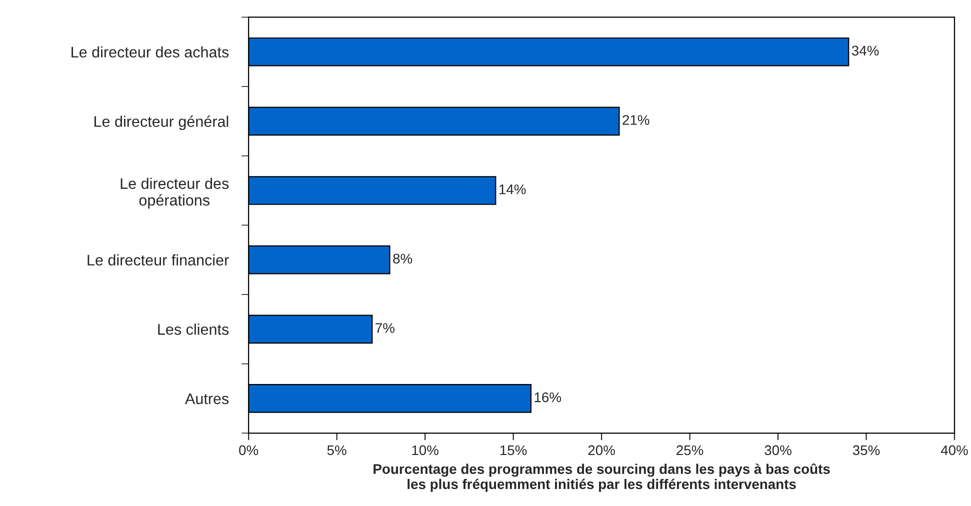  What do you see at coordinates (512, 189) in the screenshot?
I see `data-label: 14%` at bounding box center [512, 189].